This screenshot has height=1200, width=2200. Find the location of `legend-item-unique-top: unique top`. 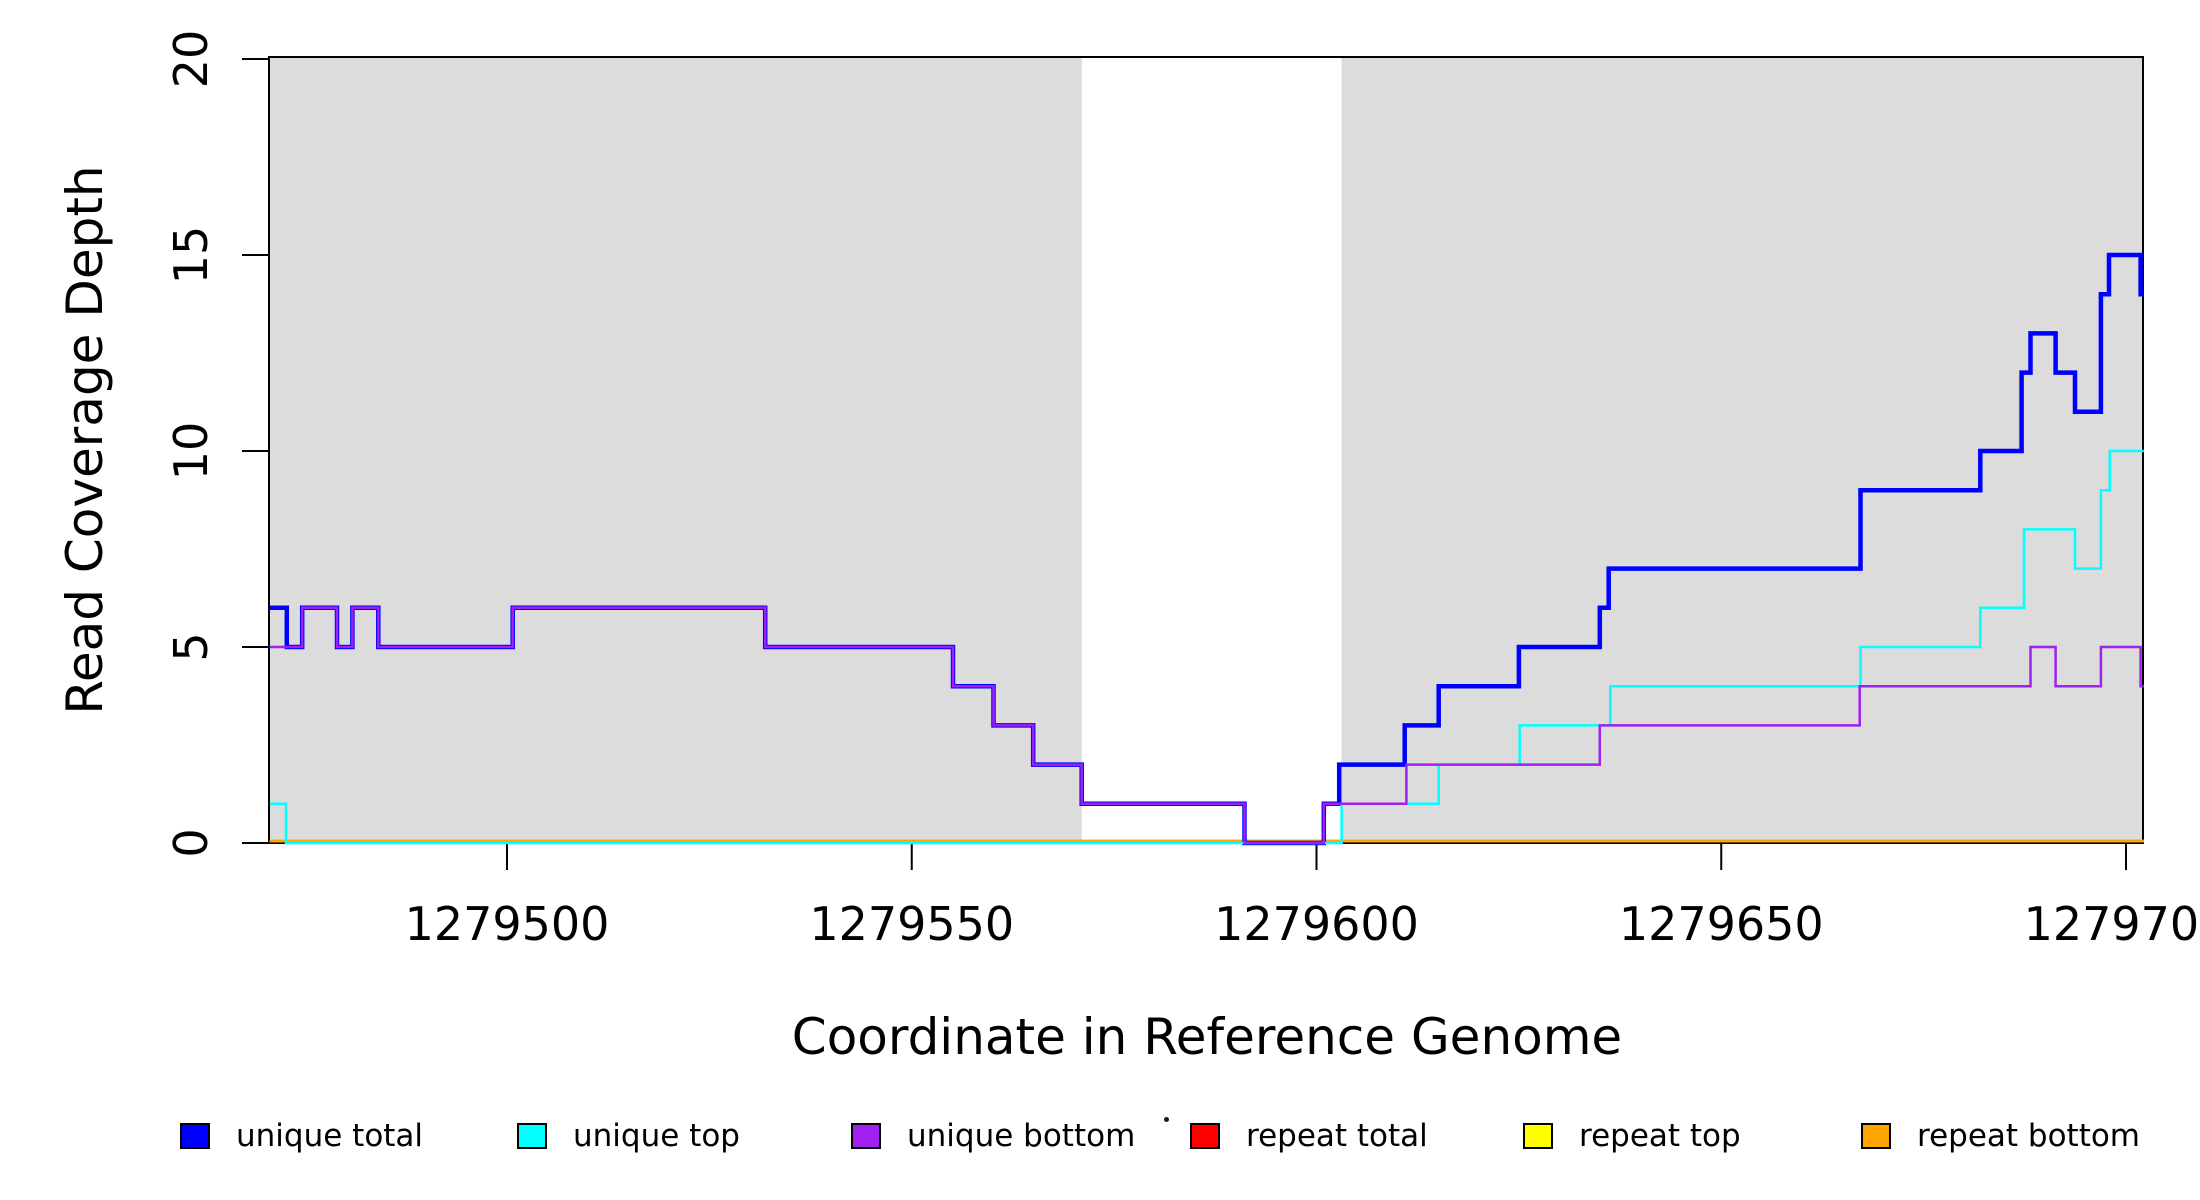

legend-item-unique-top: unique top is located at coordinates (628, 1136).